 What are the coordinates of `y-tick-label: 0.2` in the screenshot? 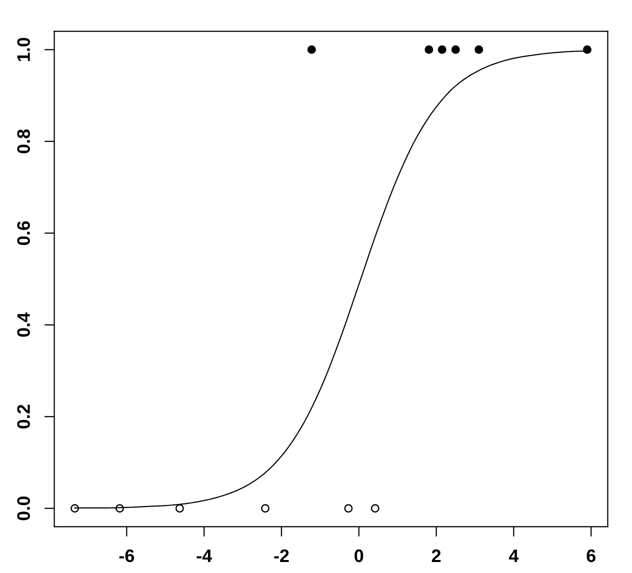 It's located at (23, 416).